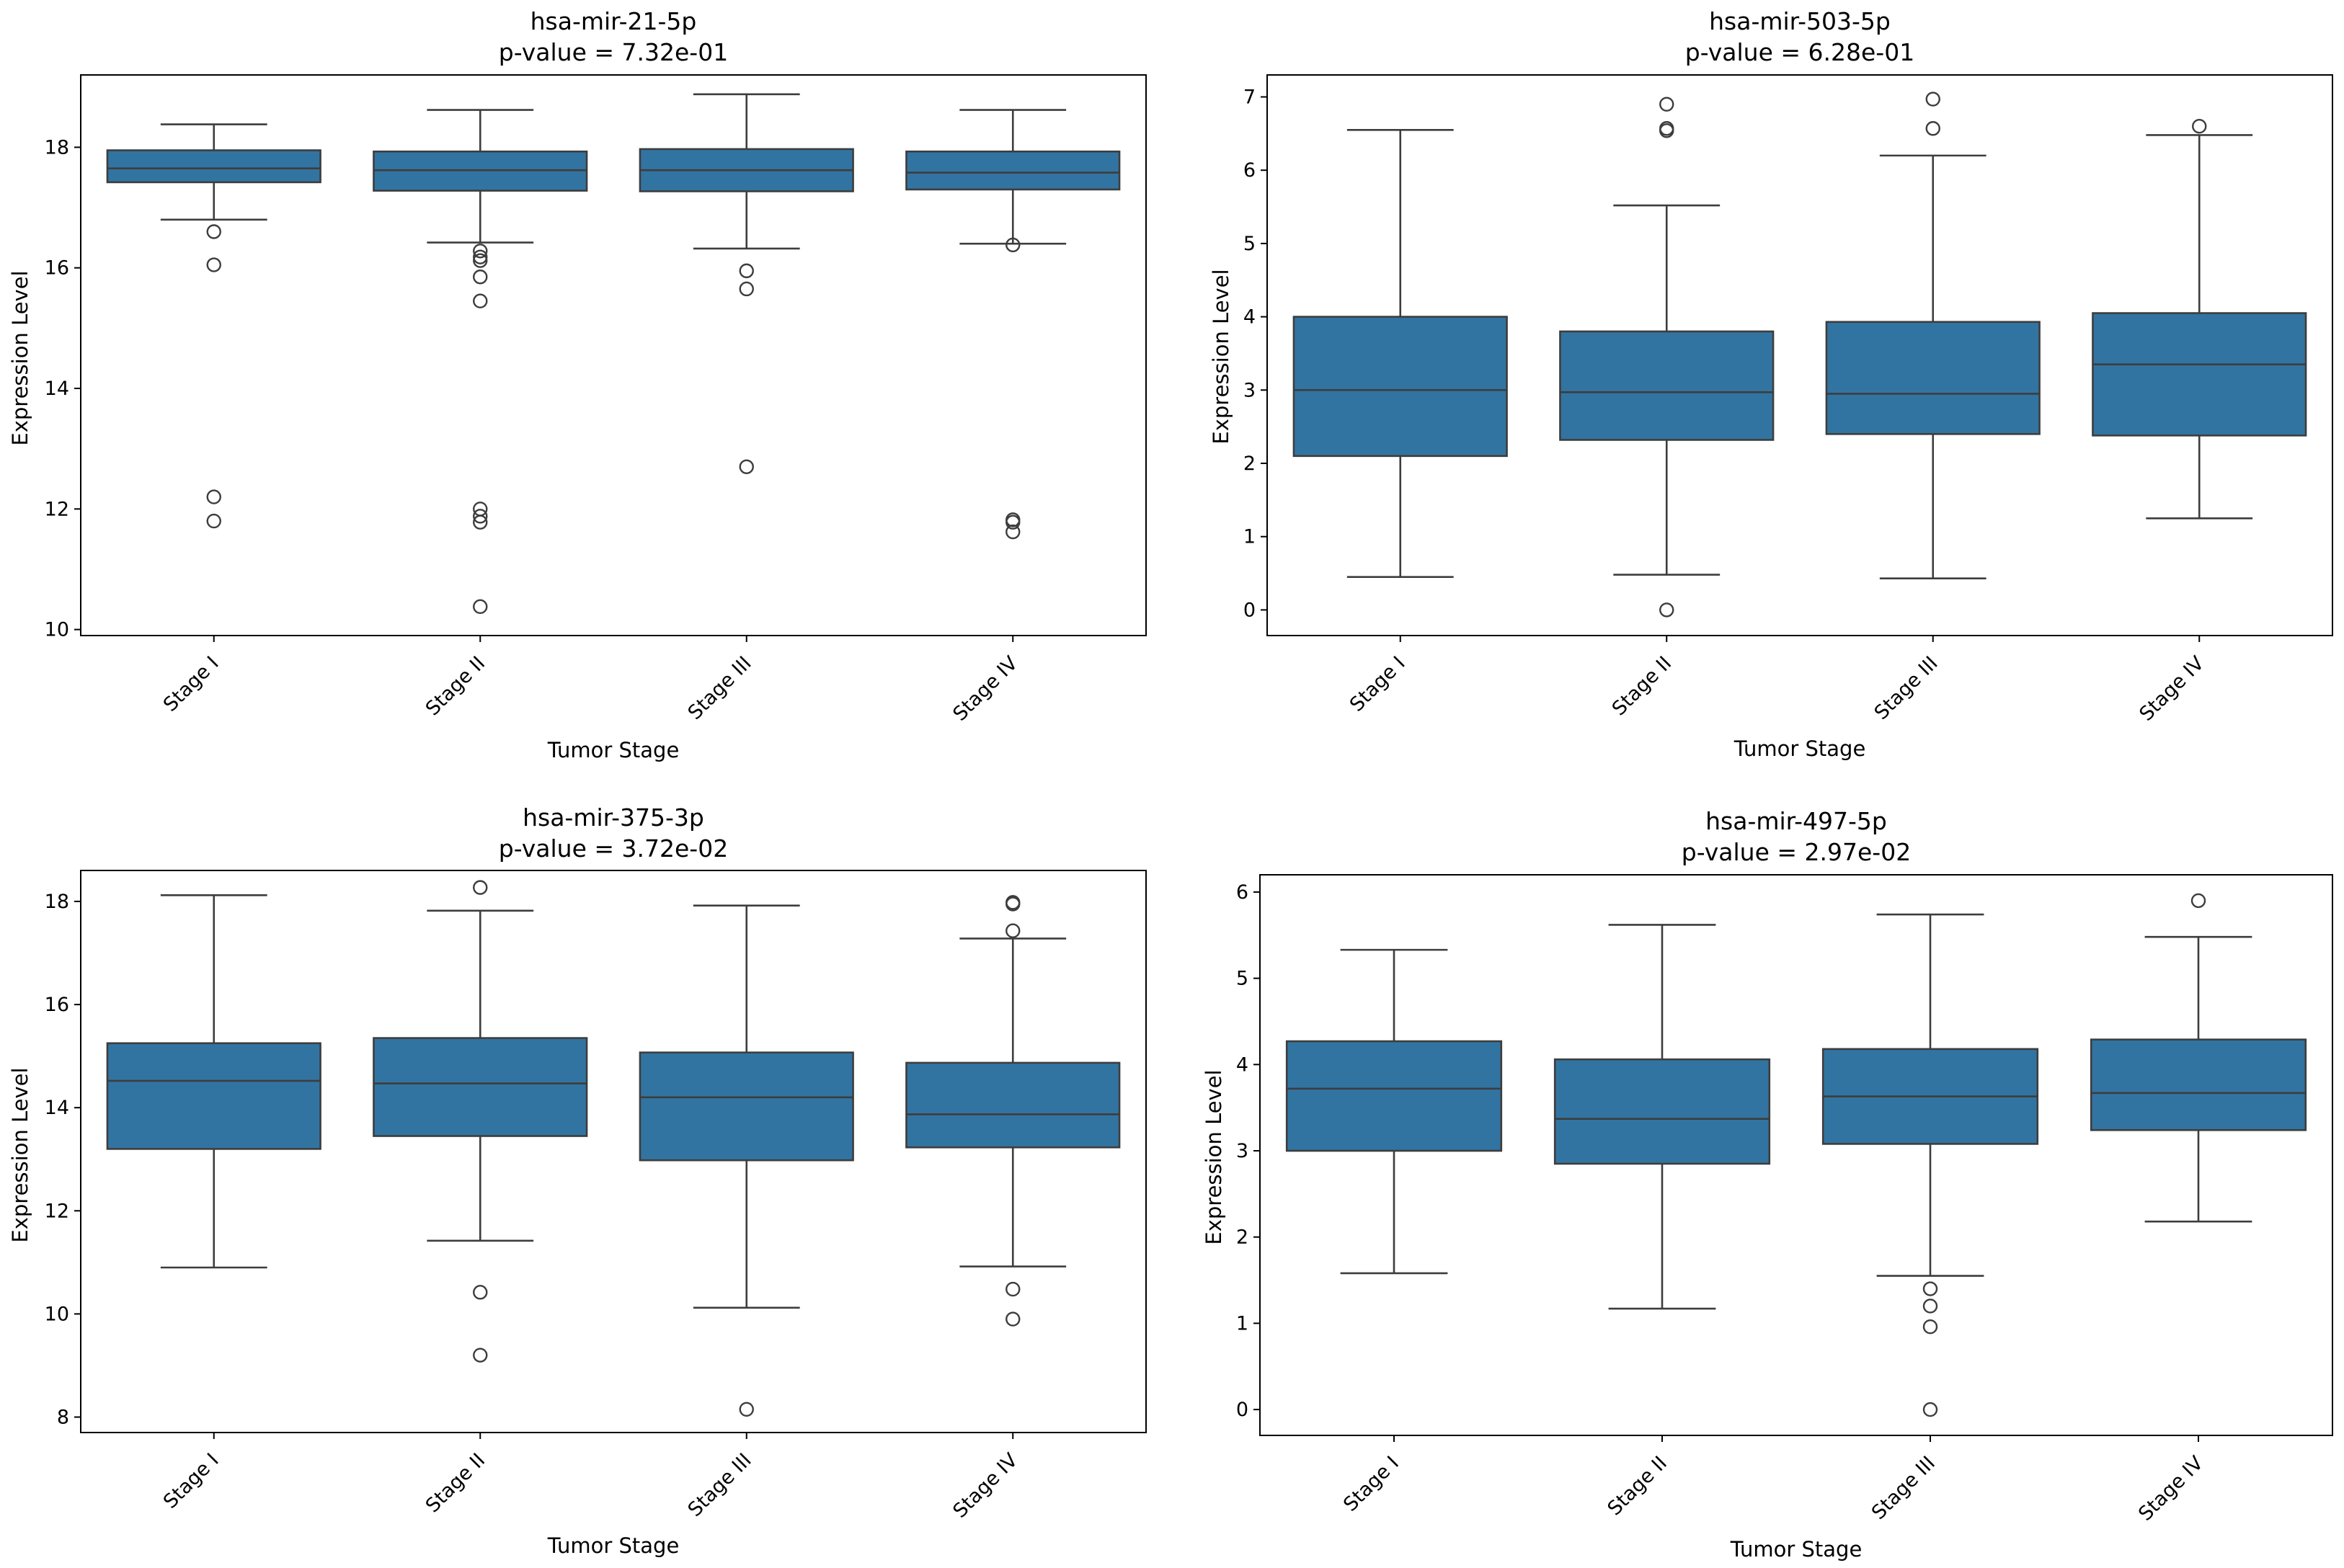 This screenshot has width=2344, height=1568. I want to click on subplot-pvalue: p-value = 3.72e-02, so click(614, 848).